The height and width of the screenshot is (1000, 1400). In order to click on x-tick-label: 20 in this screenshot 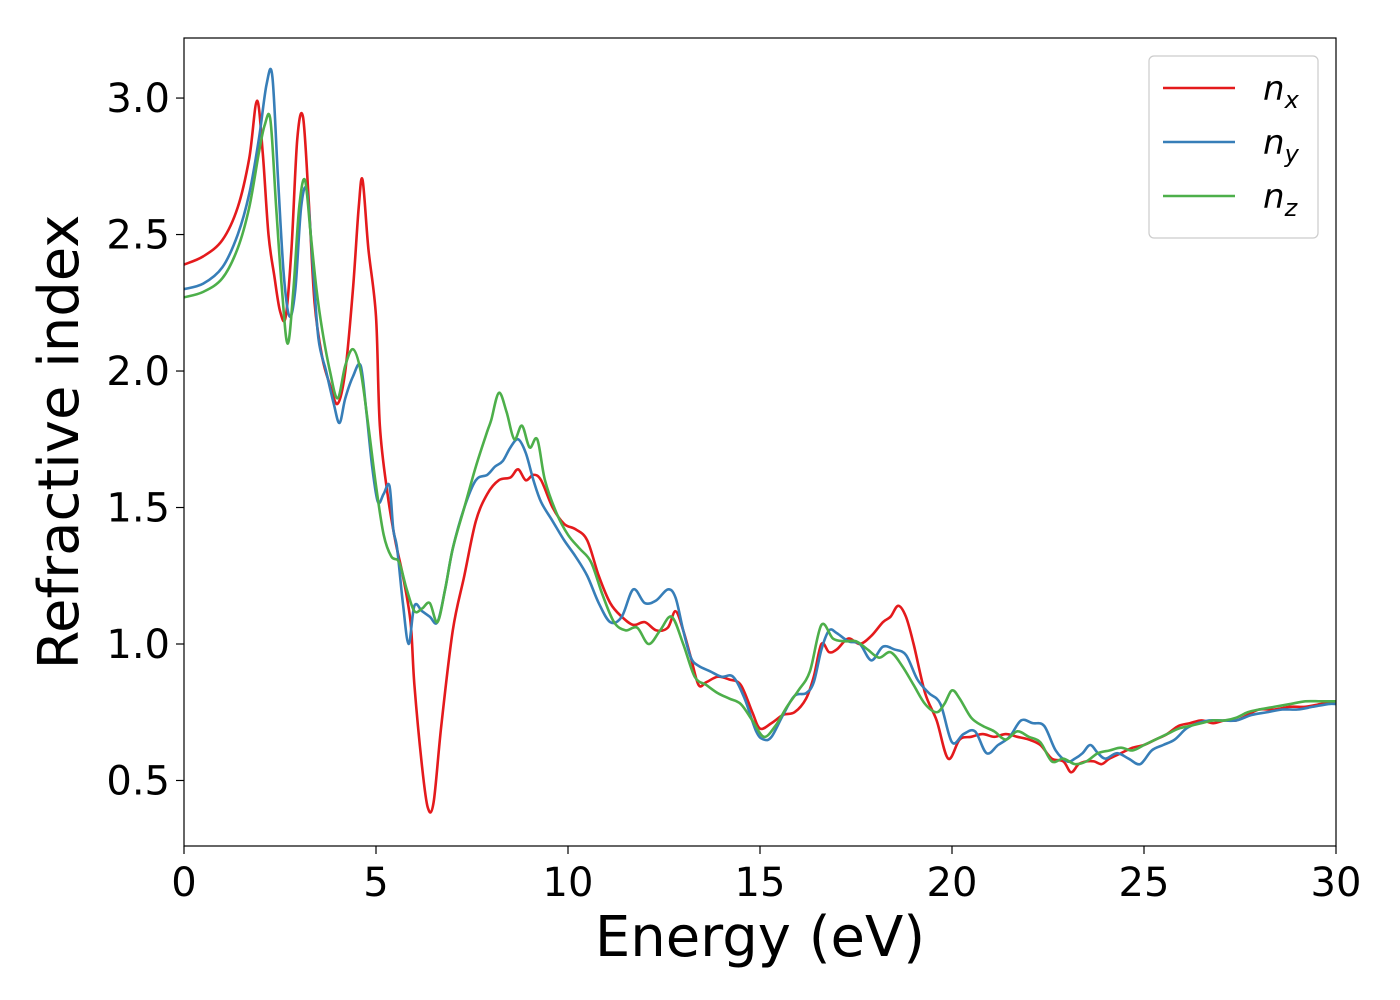, I will do `click(952, 883)`.